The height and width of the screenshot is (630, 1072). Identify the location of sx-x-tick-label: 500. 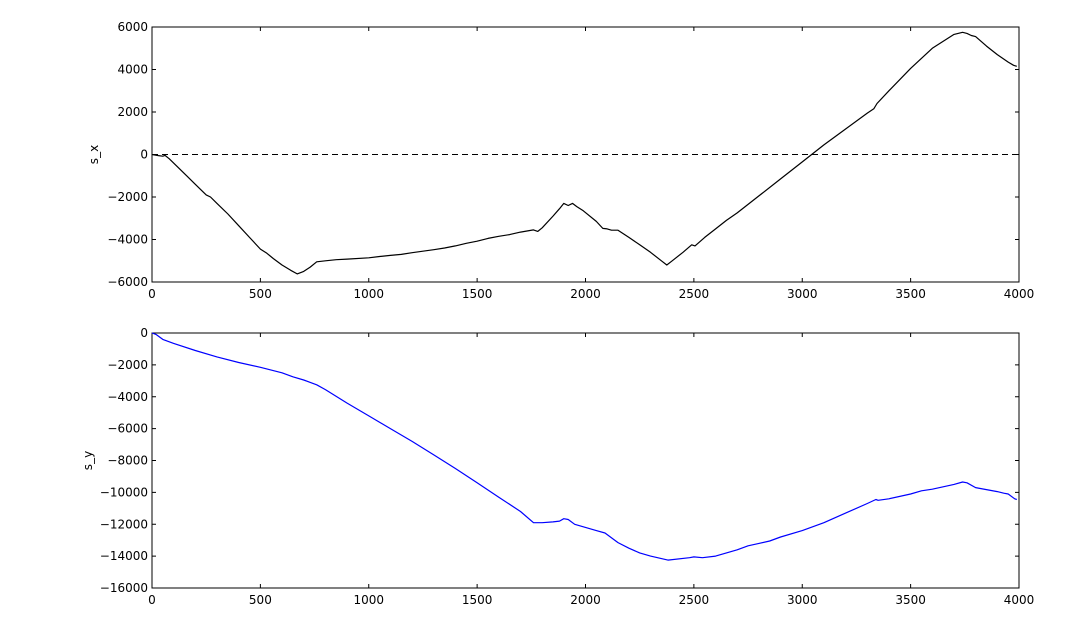
(260, 294).